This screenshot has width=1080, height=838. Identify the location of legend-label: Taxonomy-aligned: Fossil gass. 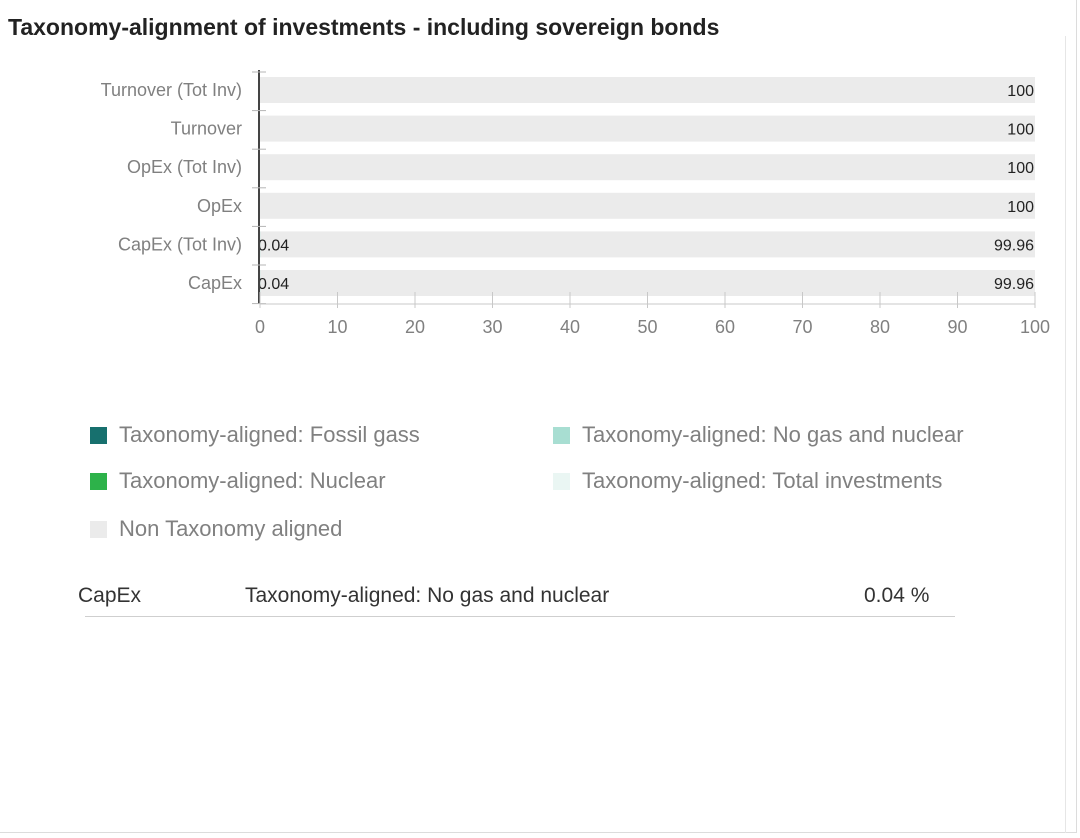
(269, 434).